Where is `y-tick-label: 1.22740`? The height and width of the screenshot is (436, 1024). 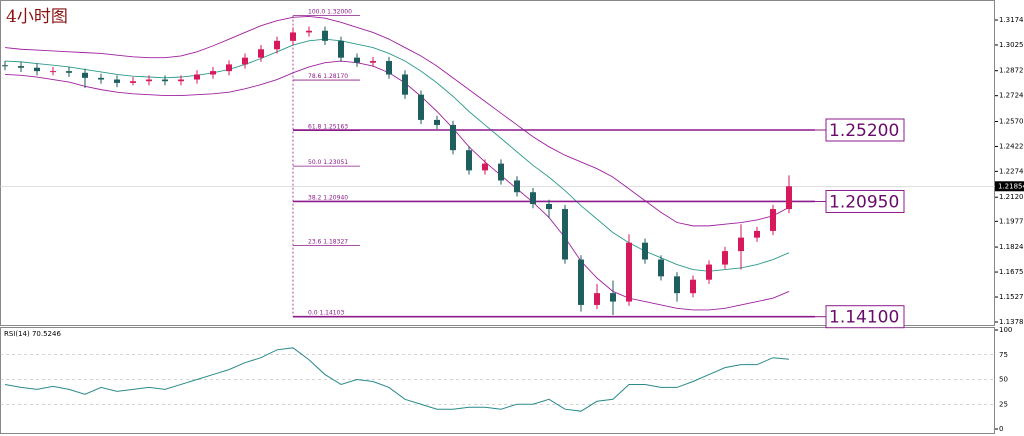
y-tick-label: 1.22740 is located at coordinates (1011, 171).